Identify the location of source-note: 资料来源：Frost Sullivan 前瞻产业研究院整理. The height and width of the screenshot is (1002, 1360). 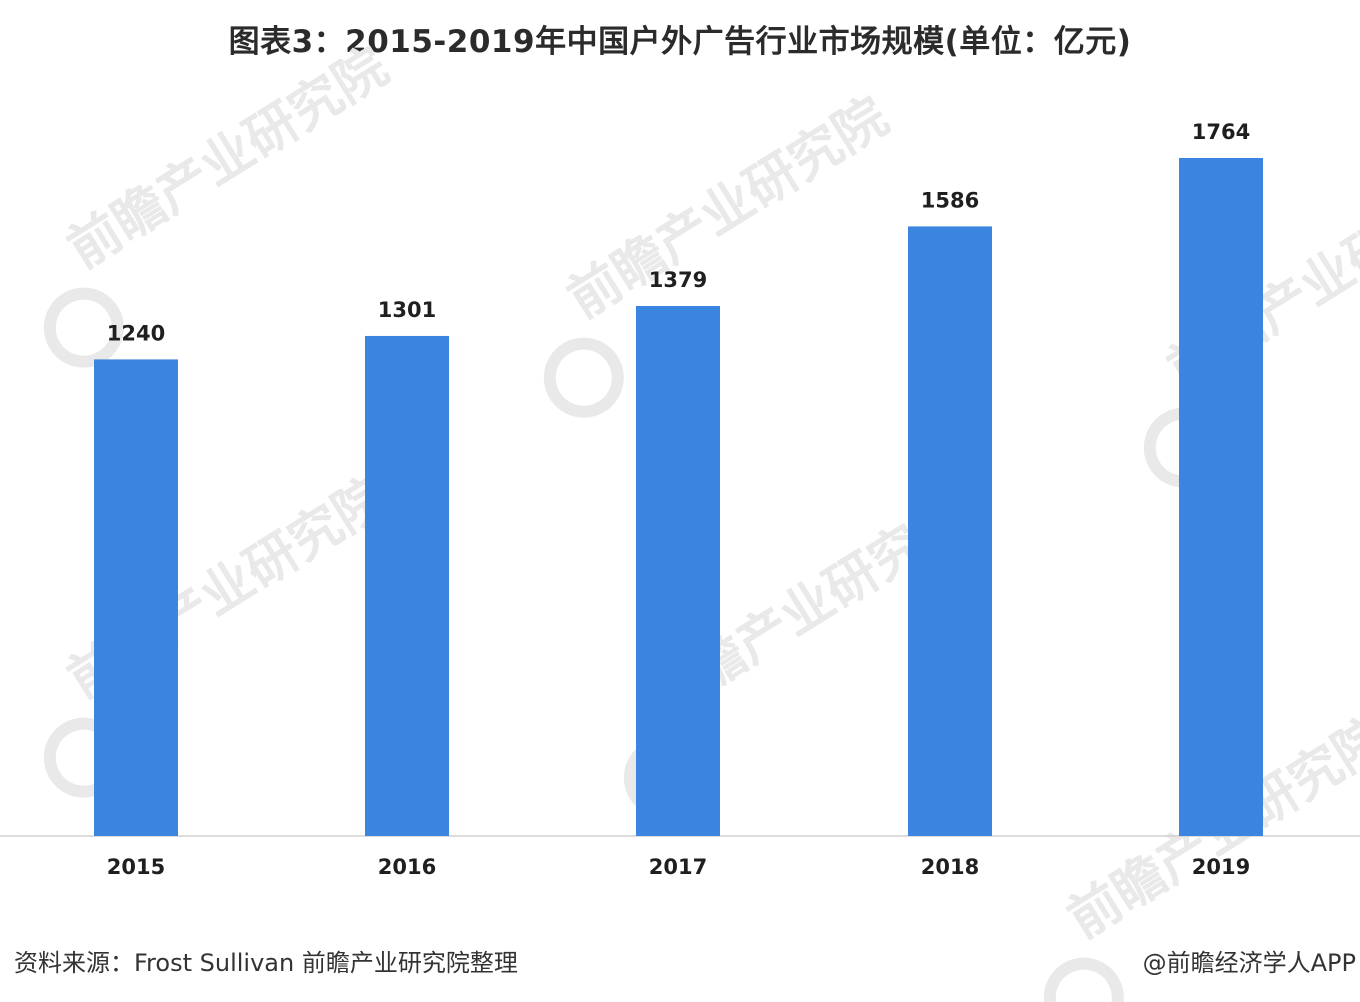
(266, 963).